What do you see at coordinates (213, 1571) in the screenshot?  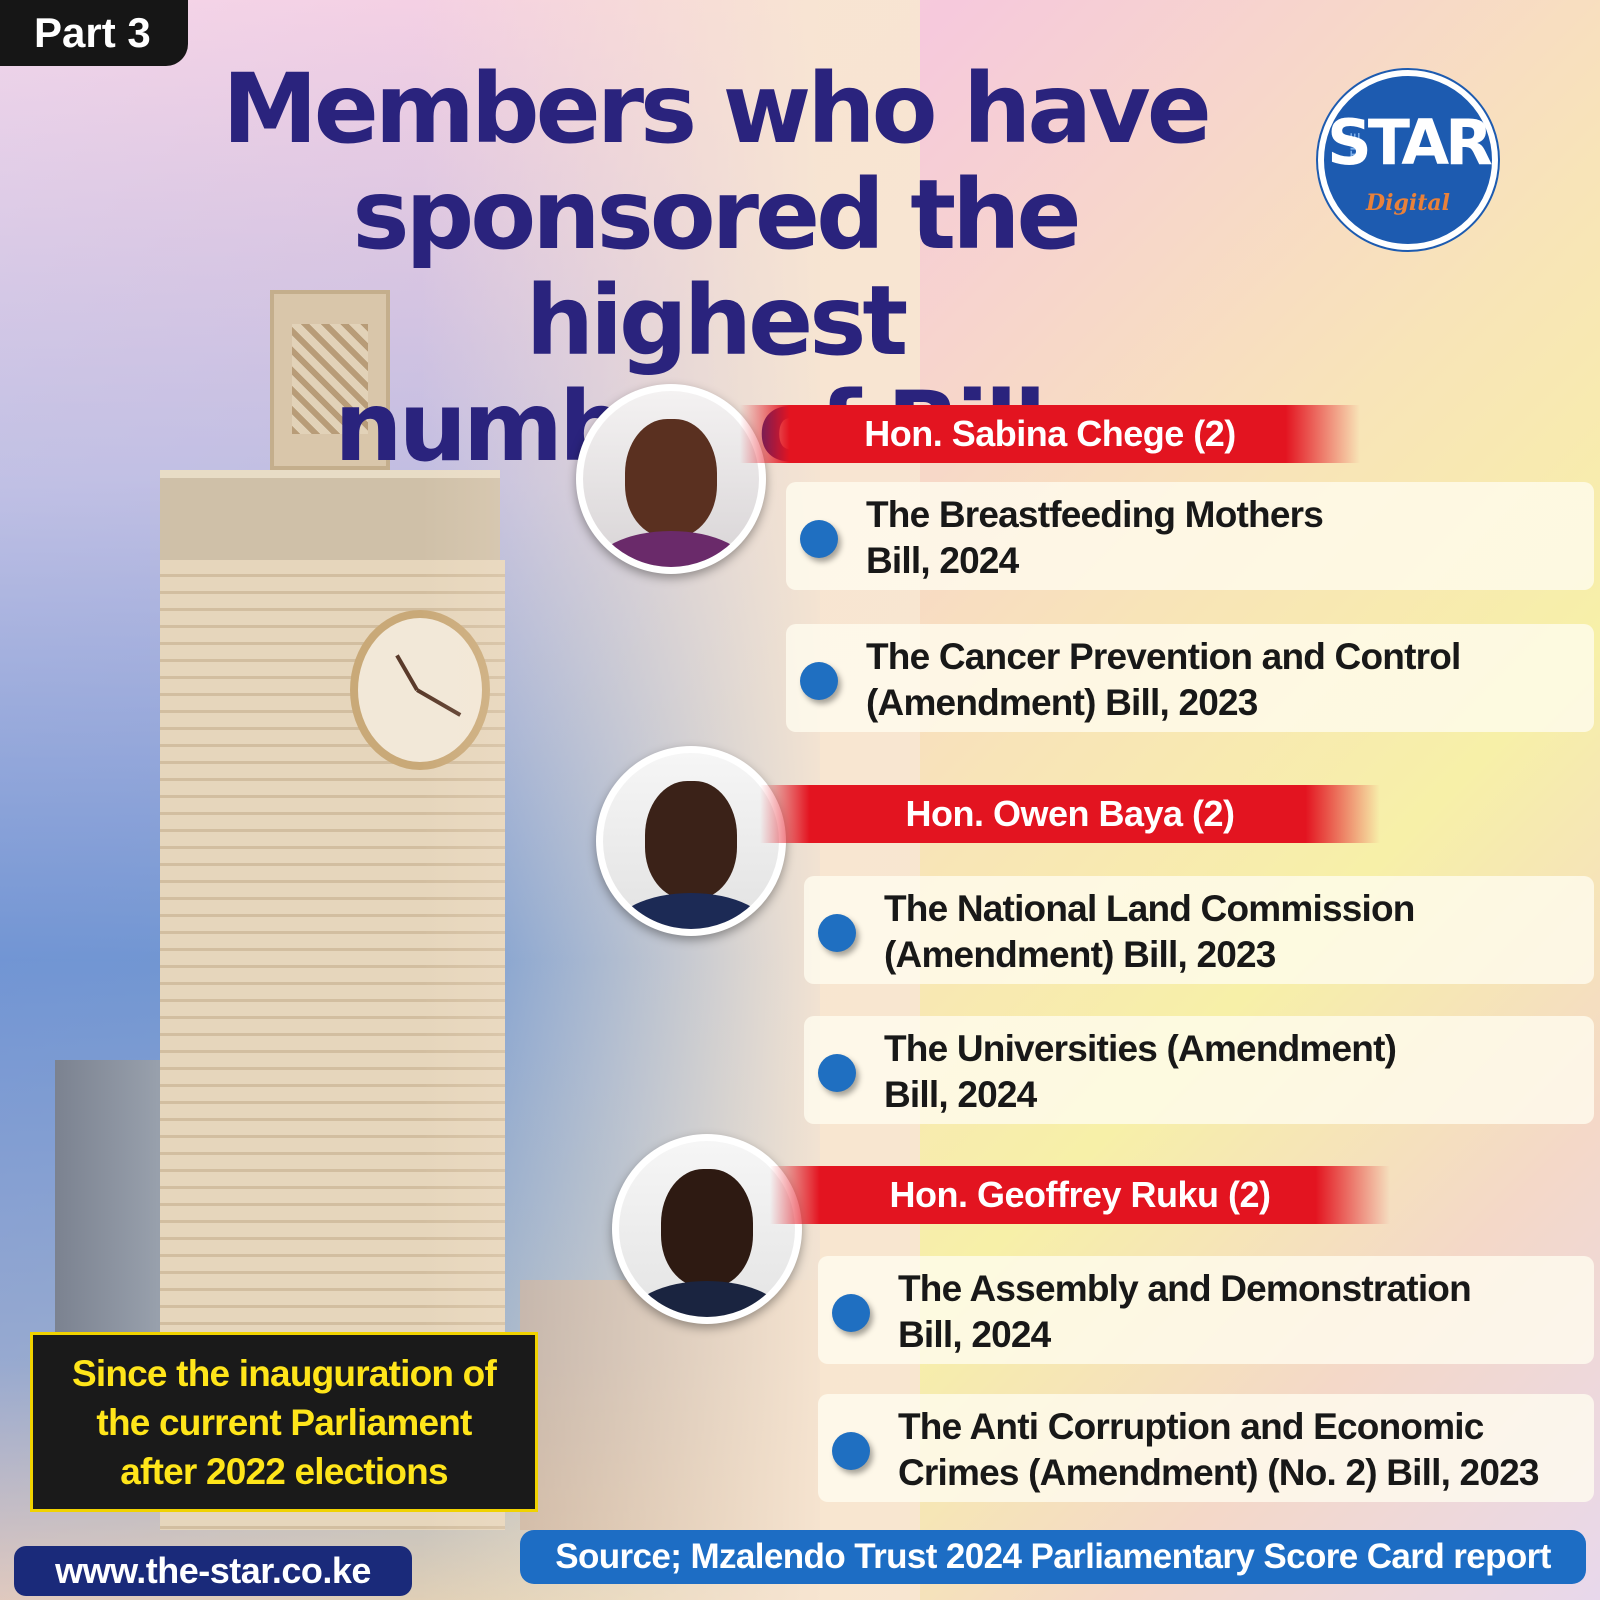 I see `website-link: www.the-star.co.ke` at bounding box center [213, 1571].